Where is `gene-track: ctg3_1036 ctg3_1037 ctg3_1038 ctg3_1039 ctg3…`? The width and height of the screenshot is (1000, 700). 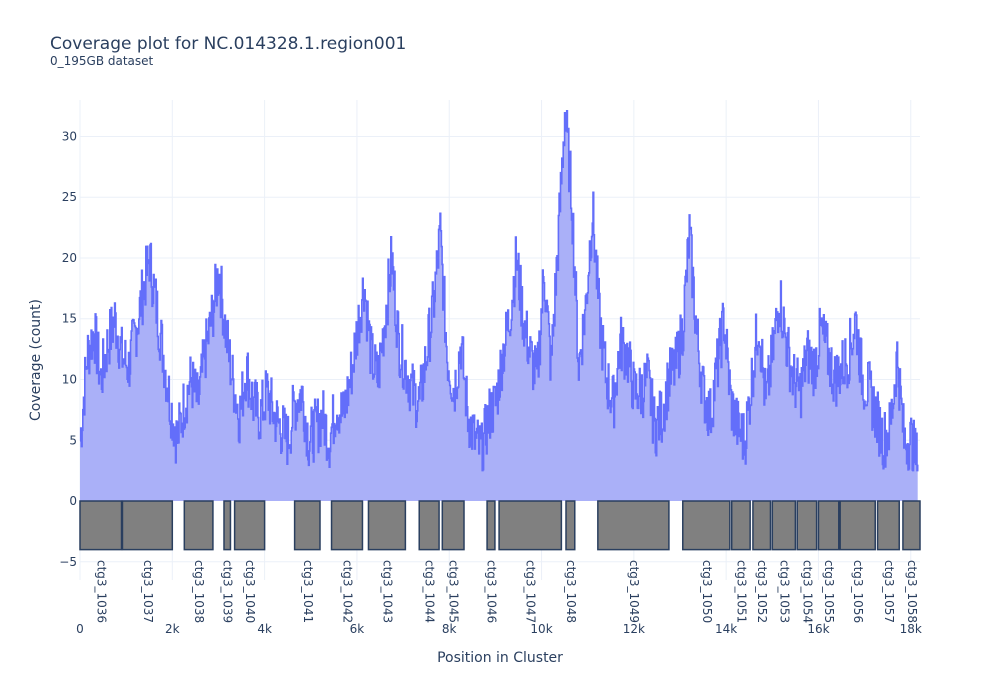 gene-track: ctg3_1036 ctg3_1037 ctg3_1038 ctg3_1039 ctg3… is located at coordinates (500, 561).